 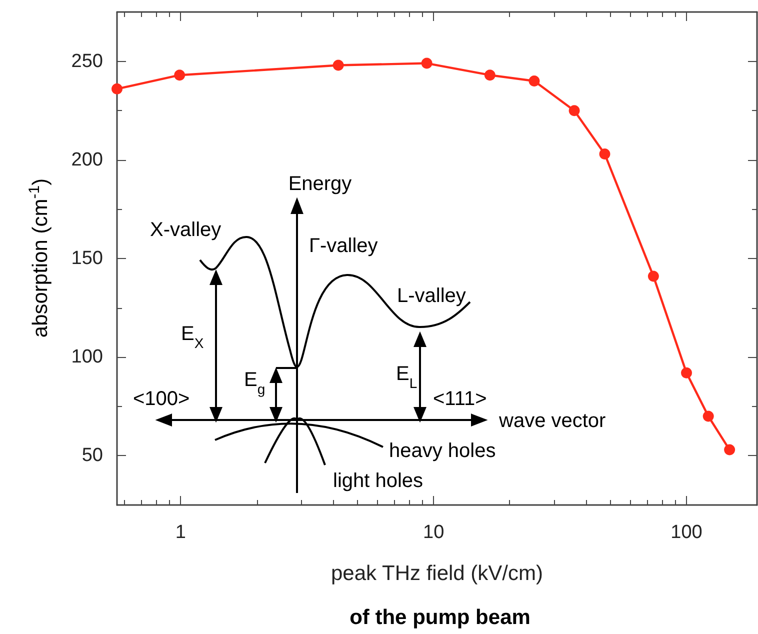 What do you see at coordinates (437, 573) in the screenshot?
I see `x-axis-title: peak THz field (kV/cm)` at bounding box center [437, 573].